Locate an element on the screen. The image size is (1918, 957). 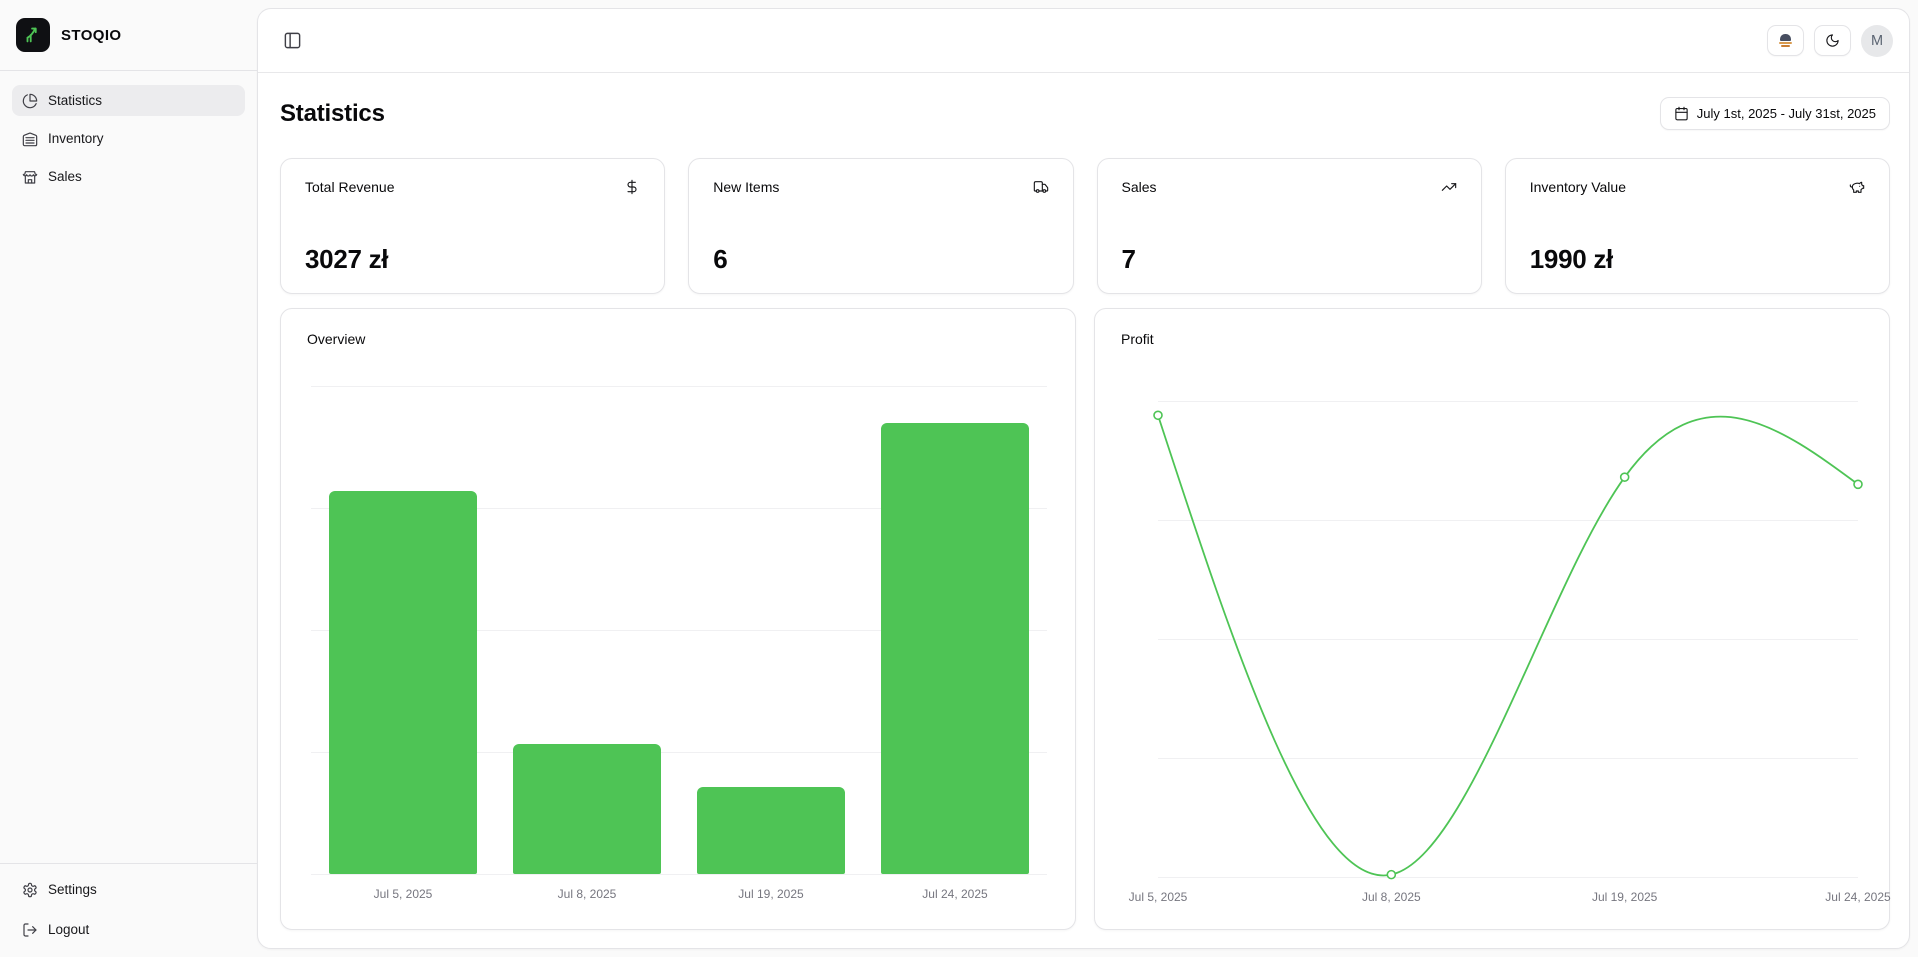
sidebar-item-label: Logout is located at coordinates (69, 929).